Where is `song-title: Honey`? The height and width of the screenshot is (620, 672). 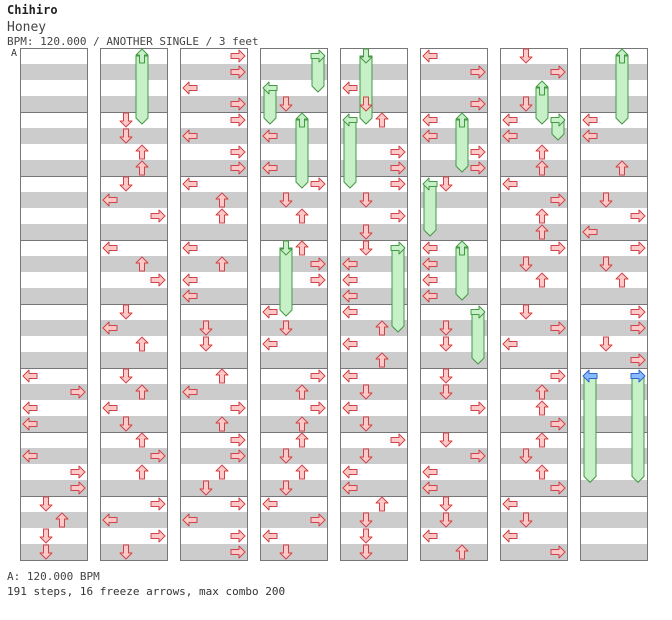 song-title: Honey is located at coordinates (27, 27).